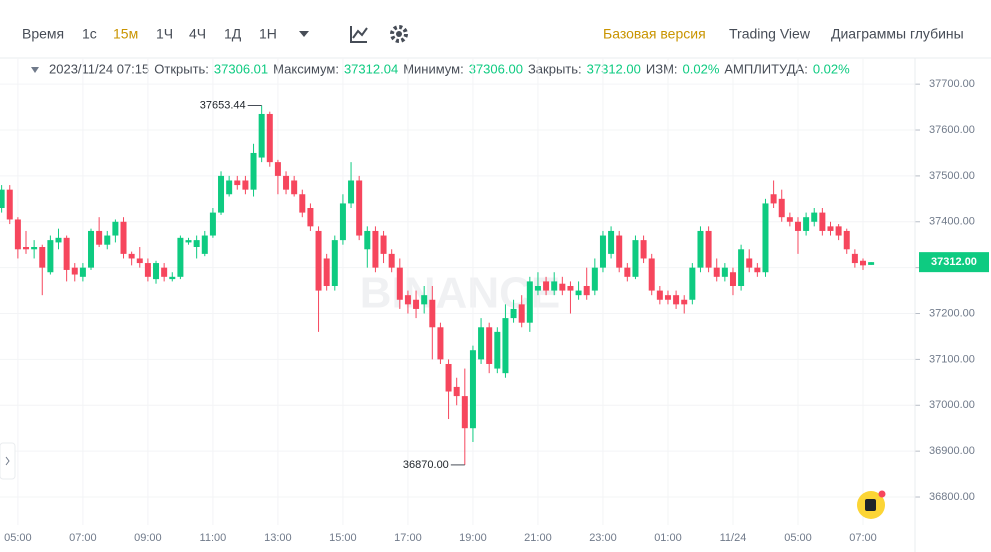 Image resolution: width=991 pixels, height=552 pixels. I want to click on y-tick-label: 37700.00, so click(952, 84).